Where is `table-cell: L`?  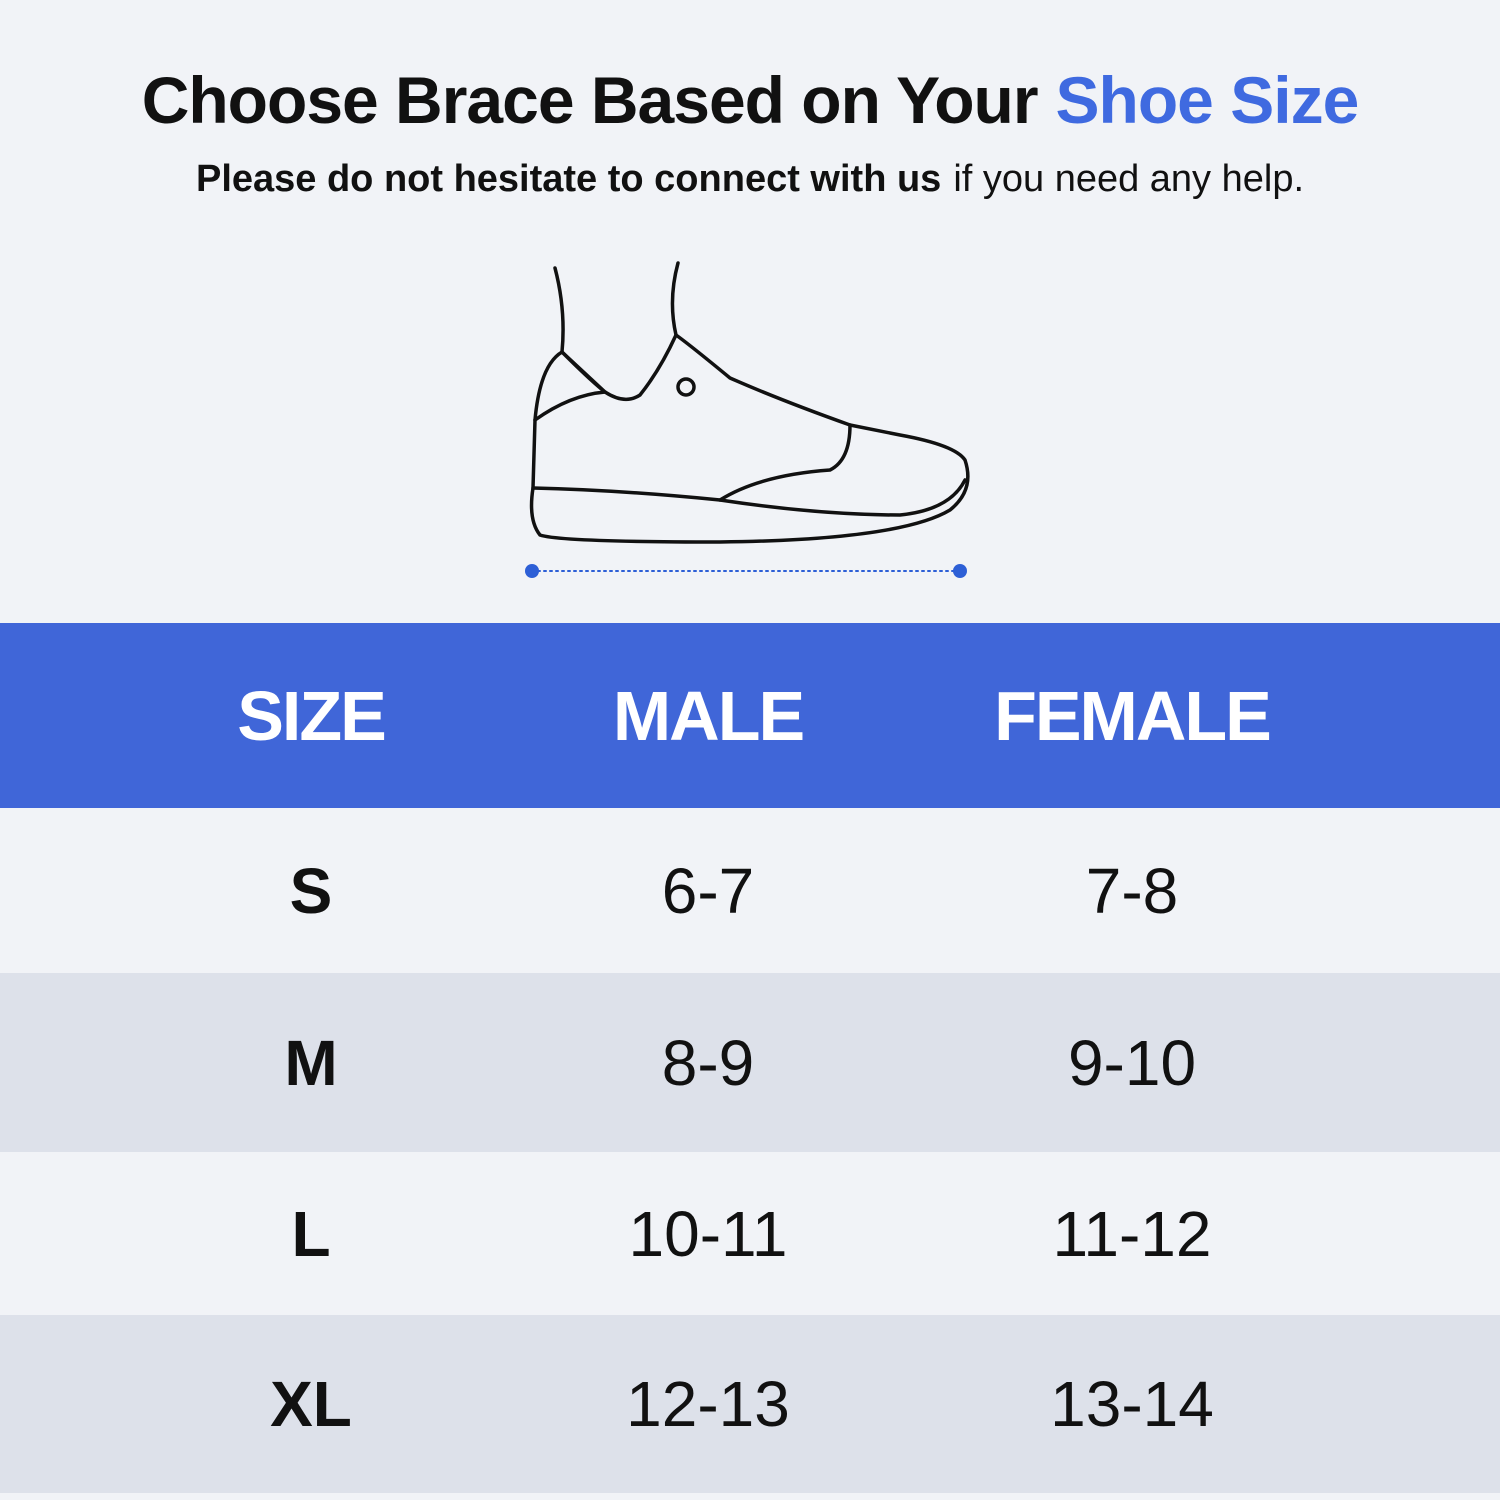
table-cell: L is located at coordinates (311, 1233).